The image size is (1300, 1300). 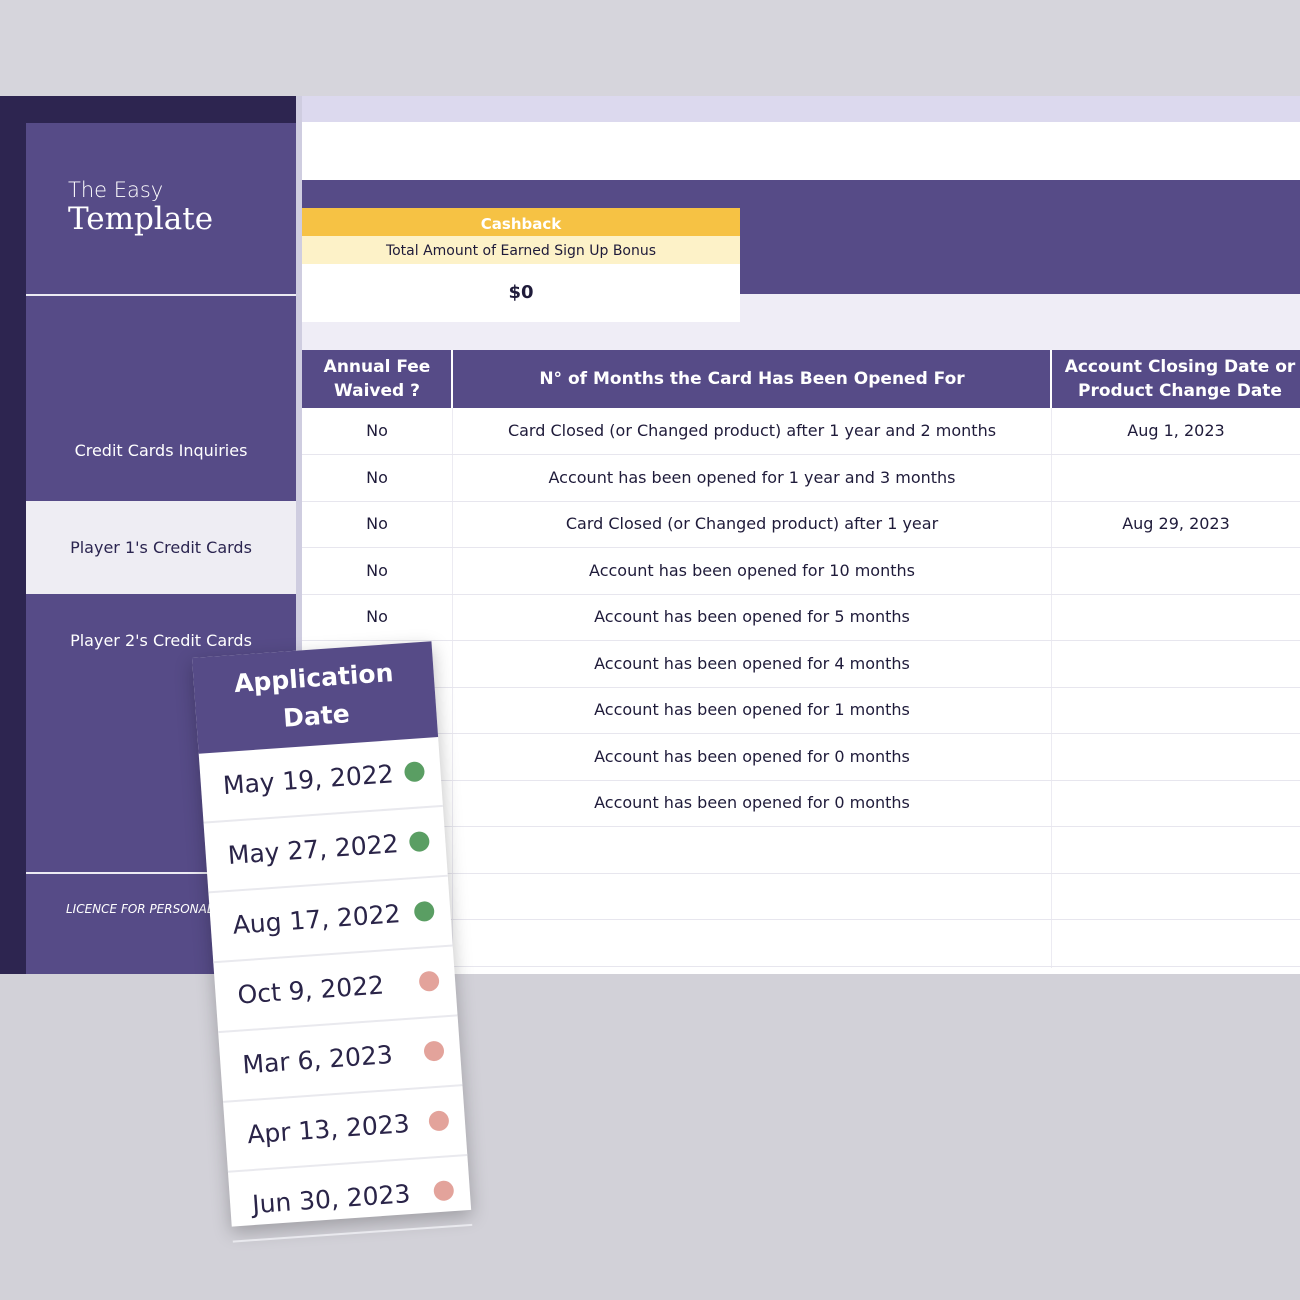 What do you see at coordinates (1176, 523) in the screenshot?
I see `closing-date-cell: Aug 29, 2023` at bounding box center [1176, 523].